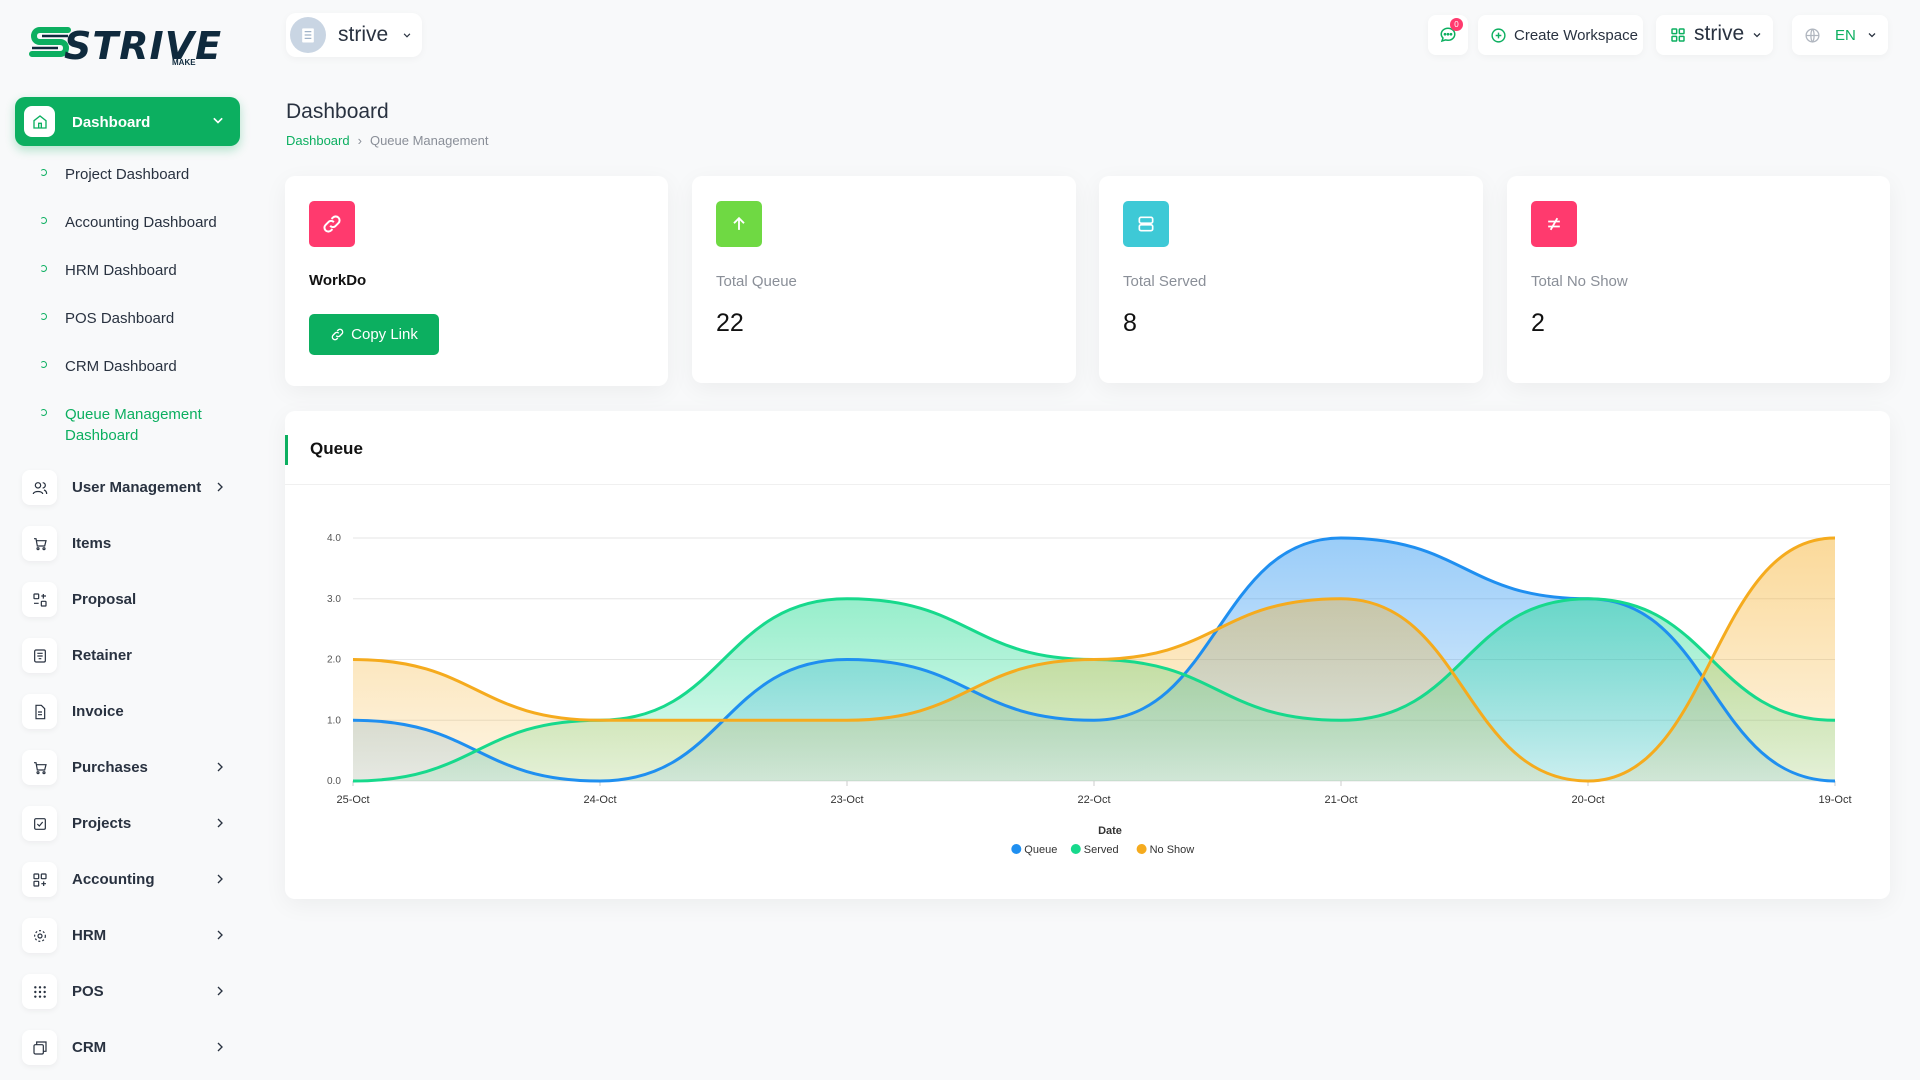  I want to click on workspace-menu-label: strive, so click(1719, 33).